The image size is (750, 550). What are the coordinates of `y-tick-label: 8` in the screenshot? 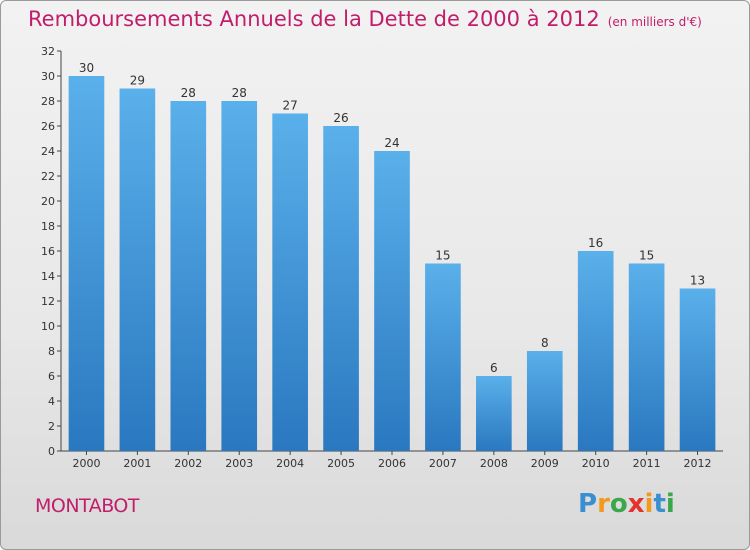 It's located at (51, 351).